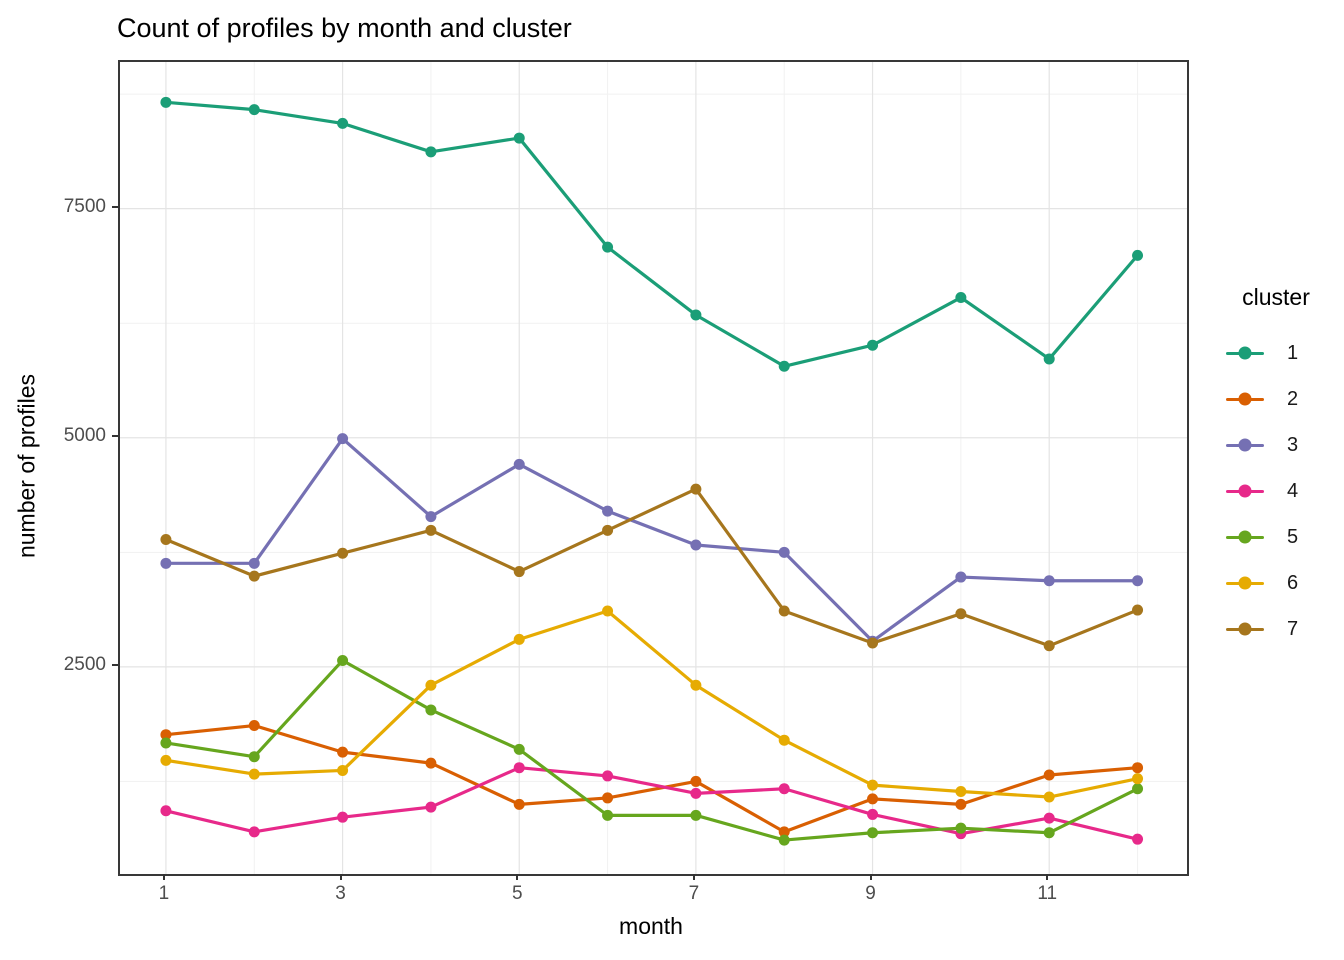 The image size is (1344, 960). Describe the element at coordinates (1293, 398) in the screenshot. I see `legend-label: 2` at that location.